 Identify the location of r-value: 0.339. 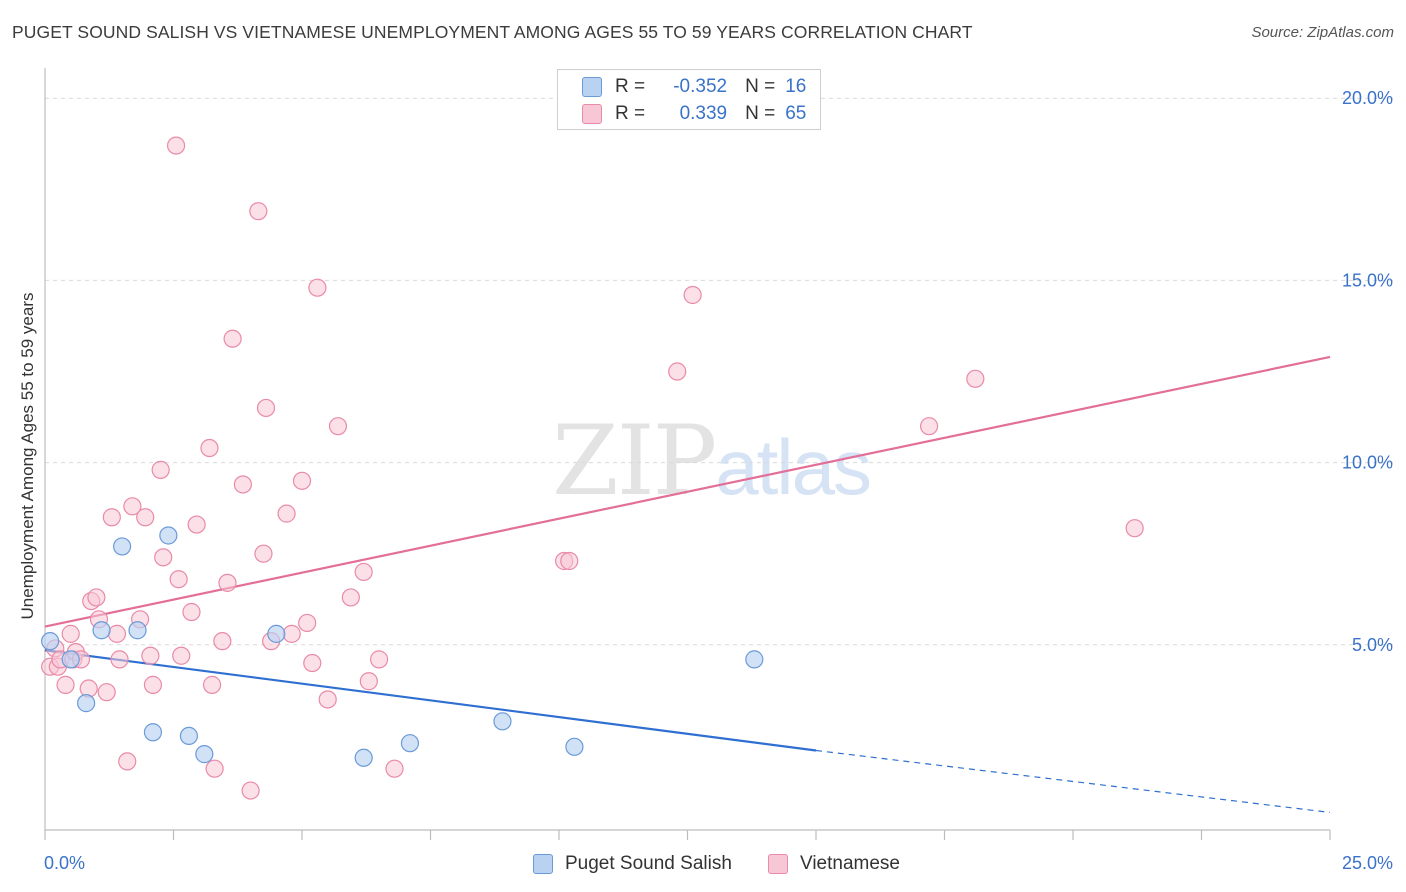
(703, 113).